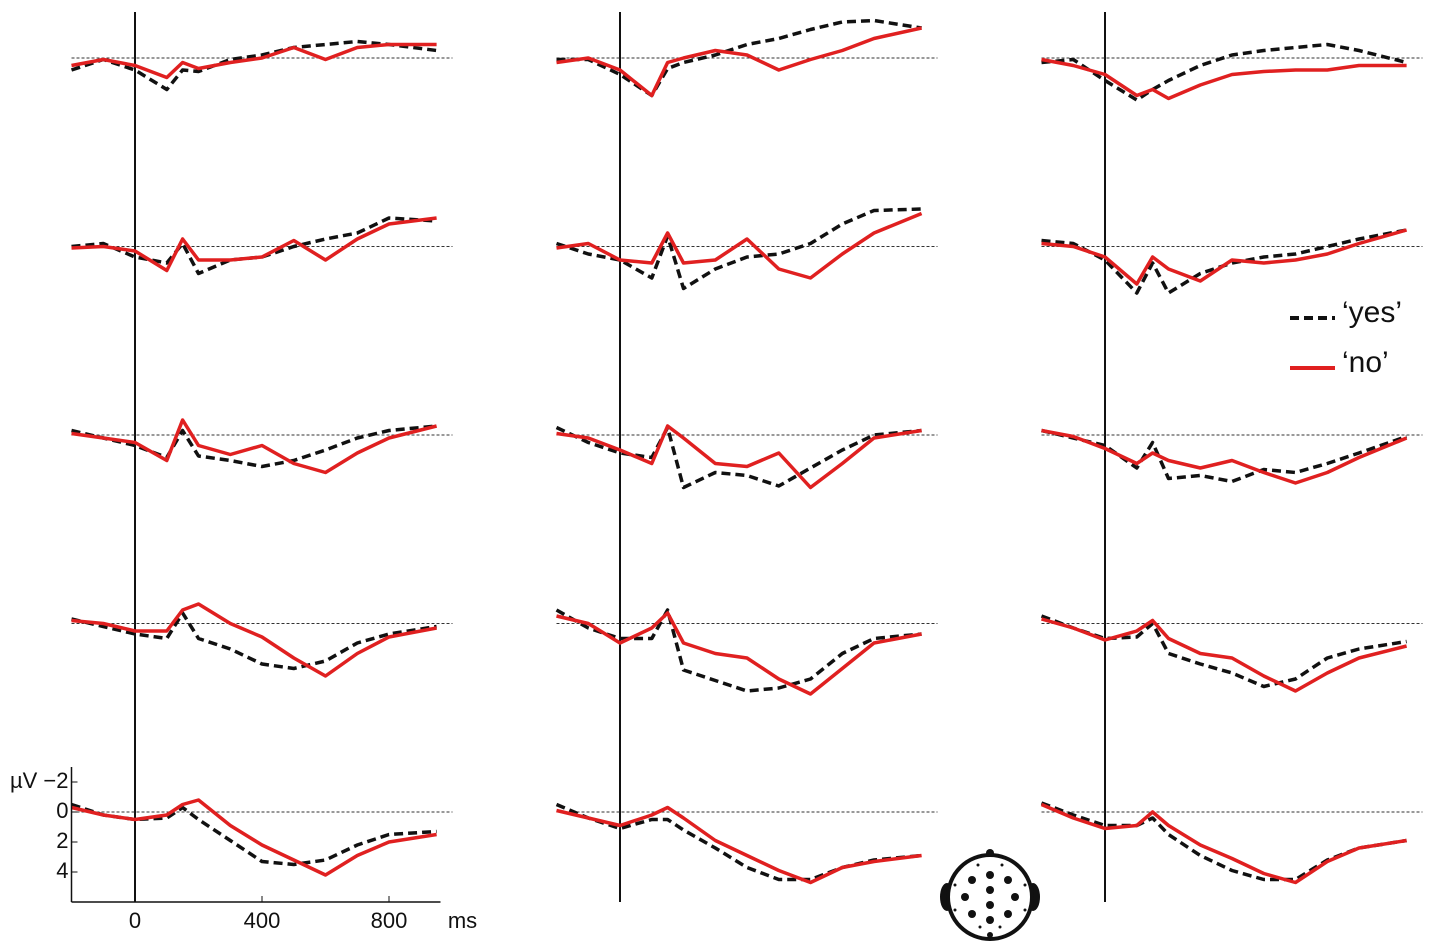  What do you see at coordinates (24, 780) in the screenshot?
I see `y-axis-label: µV` at bounding box center [24, 780].